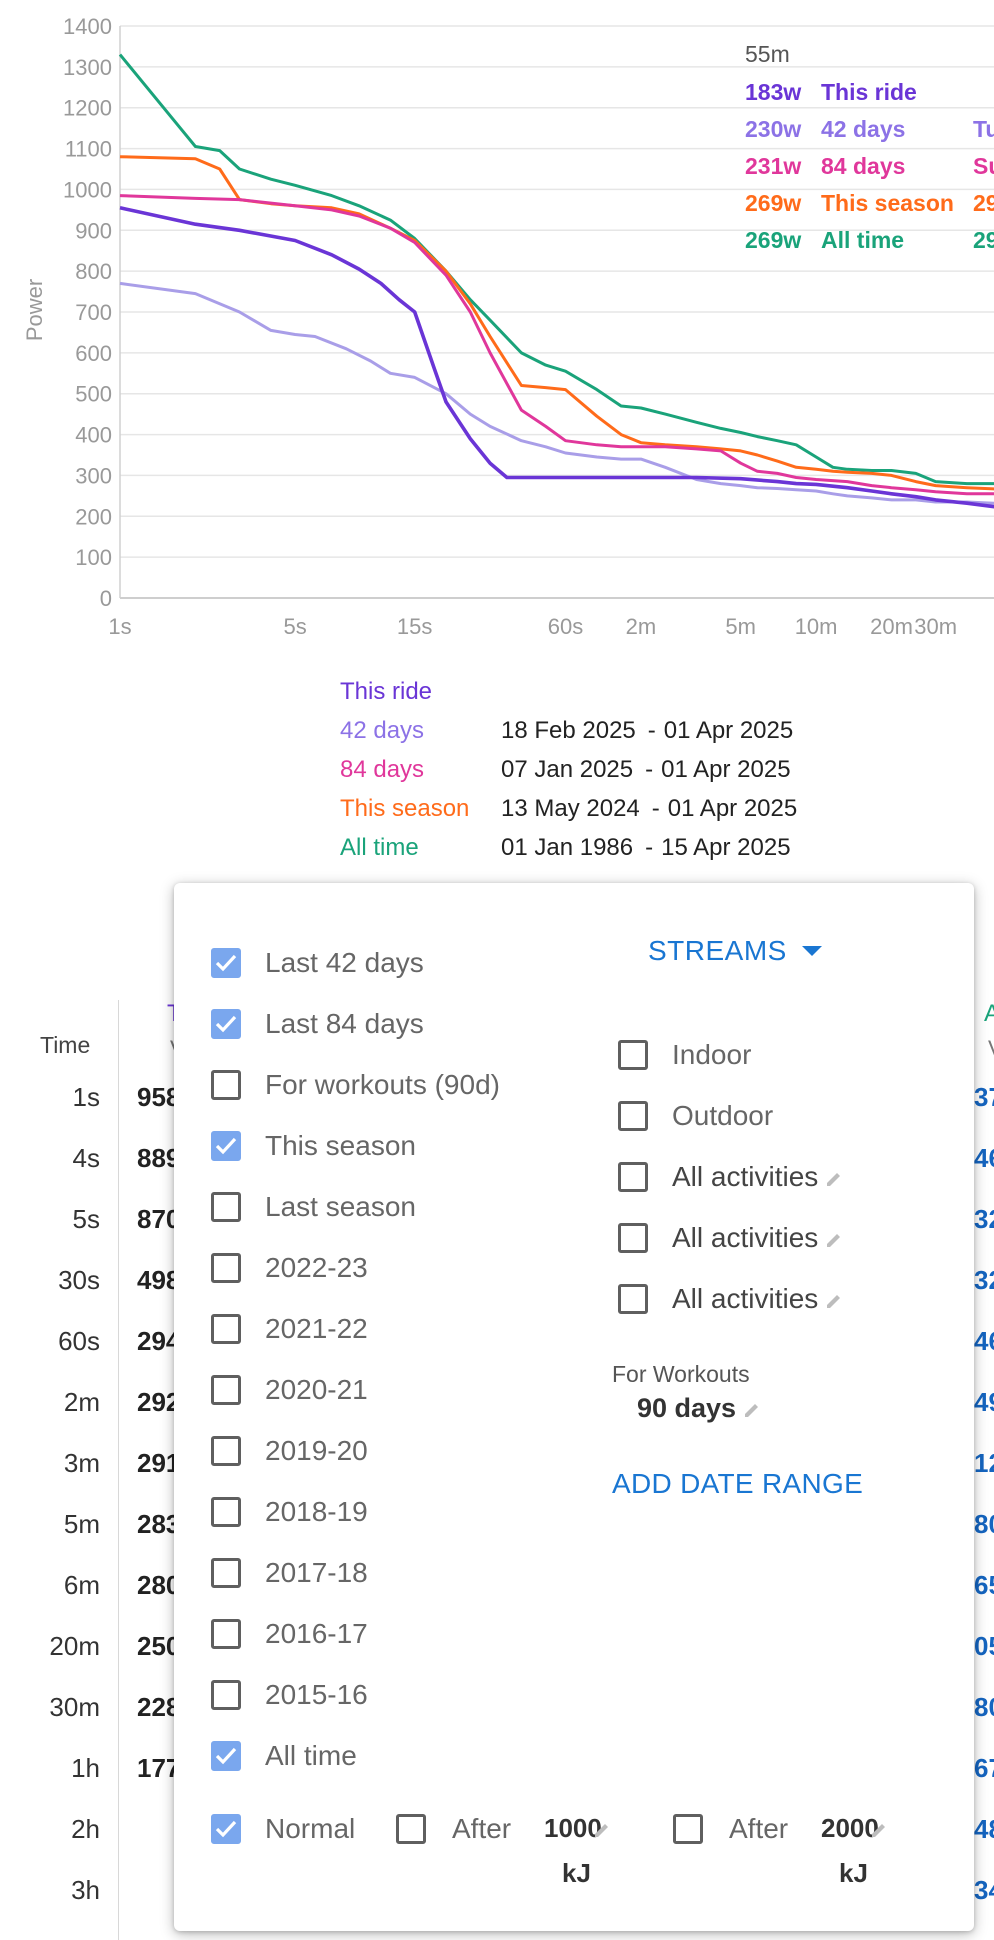  What do you see at coordinates (86, 1219) in the screenshot?
I see `row-time: 5s` at bounding box center [86, 1219].